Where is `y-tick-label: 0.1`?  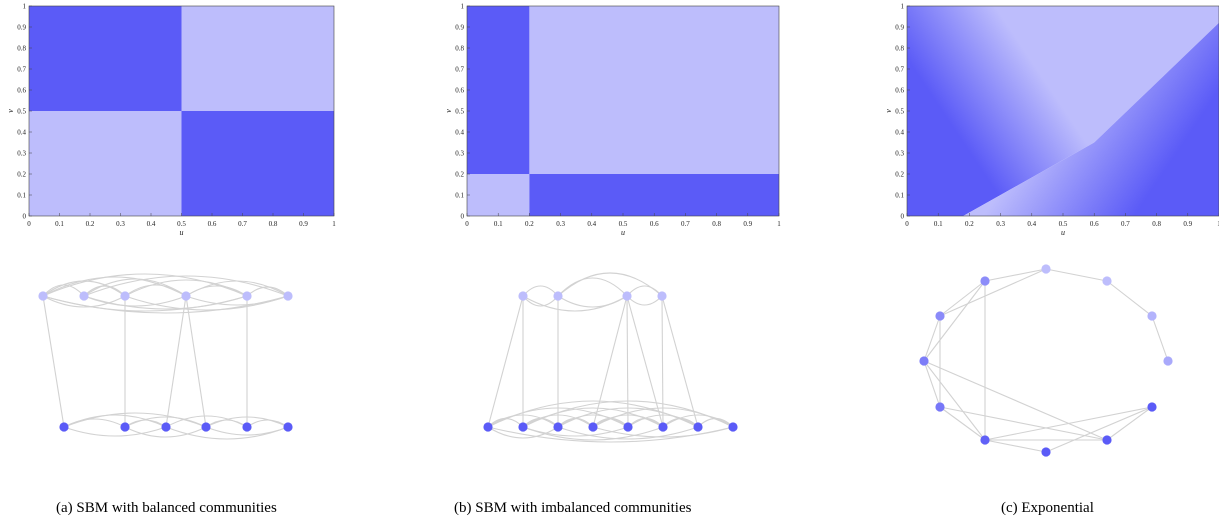
y-tick-label: 0.1 is located at coordinates (459, 196).